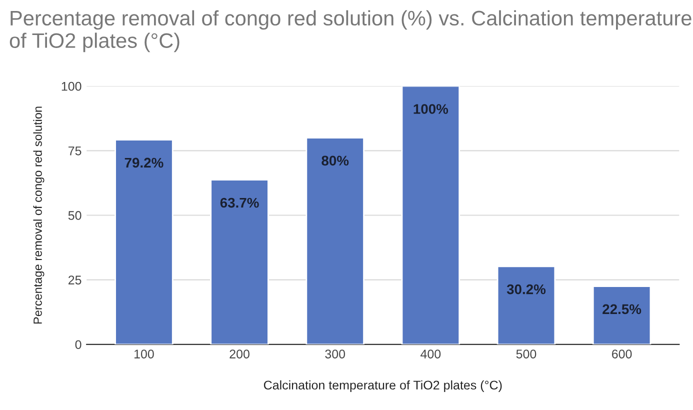 Image resolution: width=693 pixels, height=410 pixels. I want to click on data-label: 22.5%, so click(622, 309).